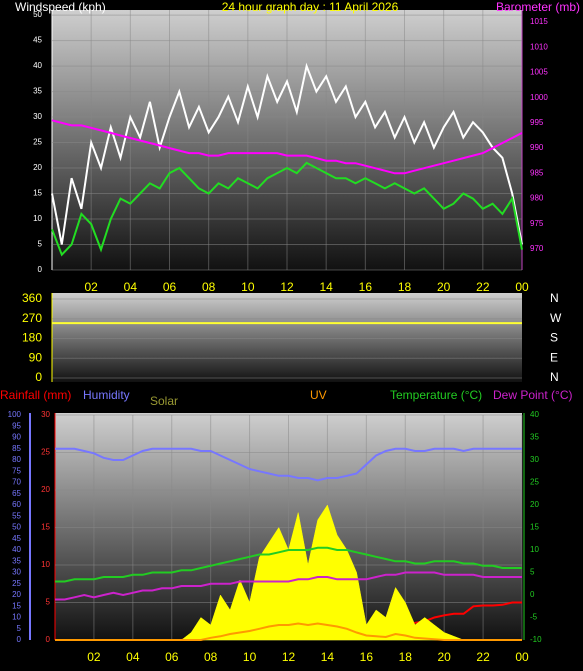 The width and height of the screenshot is (583, 671). I want to click on y-tick-label: 85, so click(16, 448).